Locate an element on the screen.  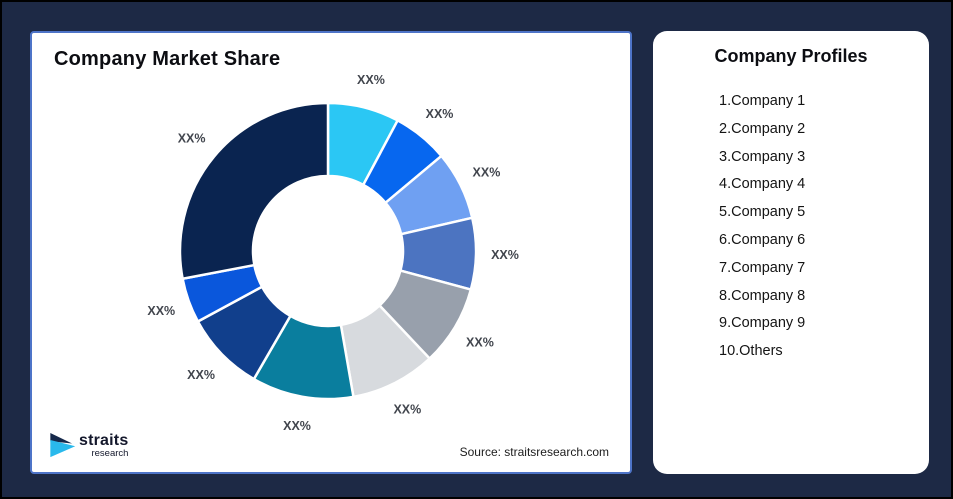
profile-list-item: 8.Company 8 is located at coordinates (762, 295).